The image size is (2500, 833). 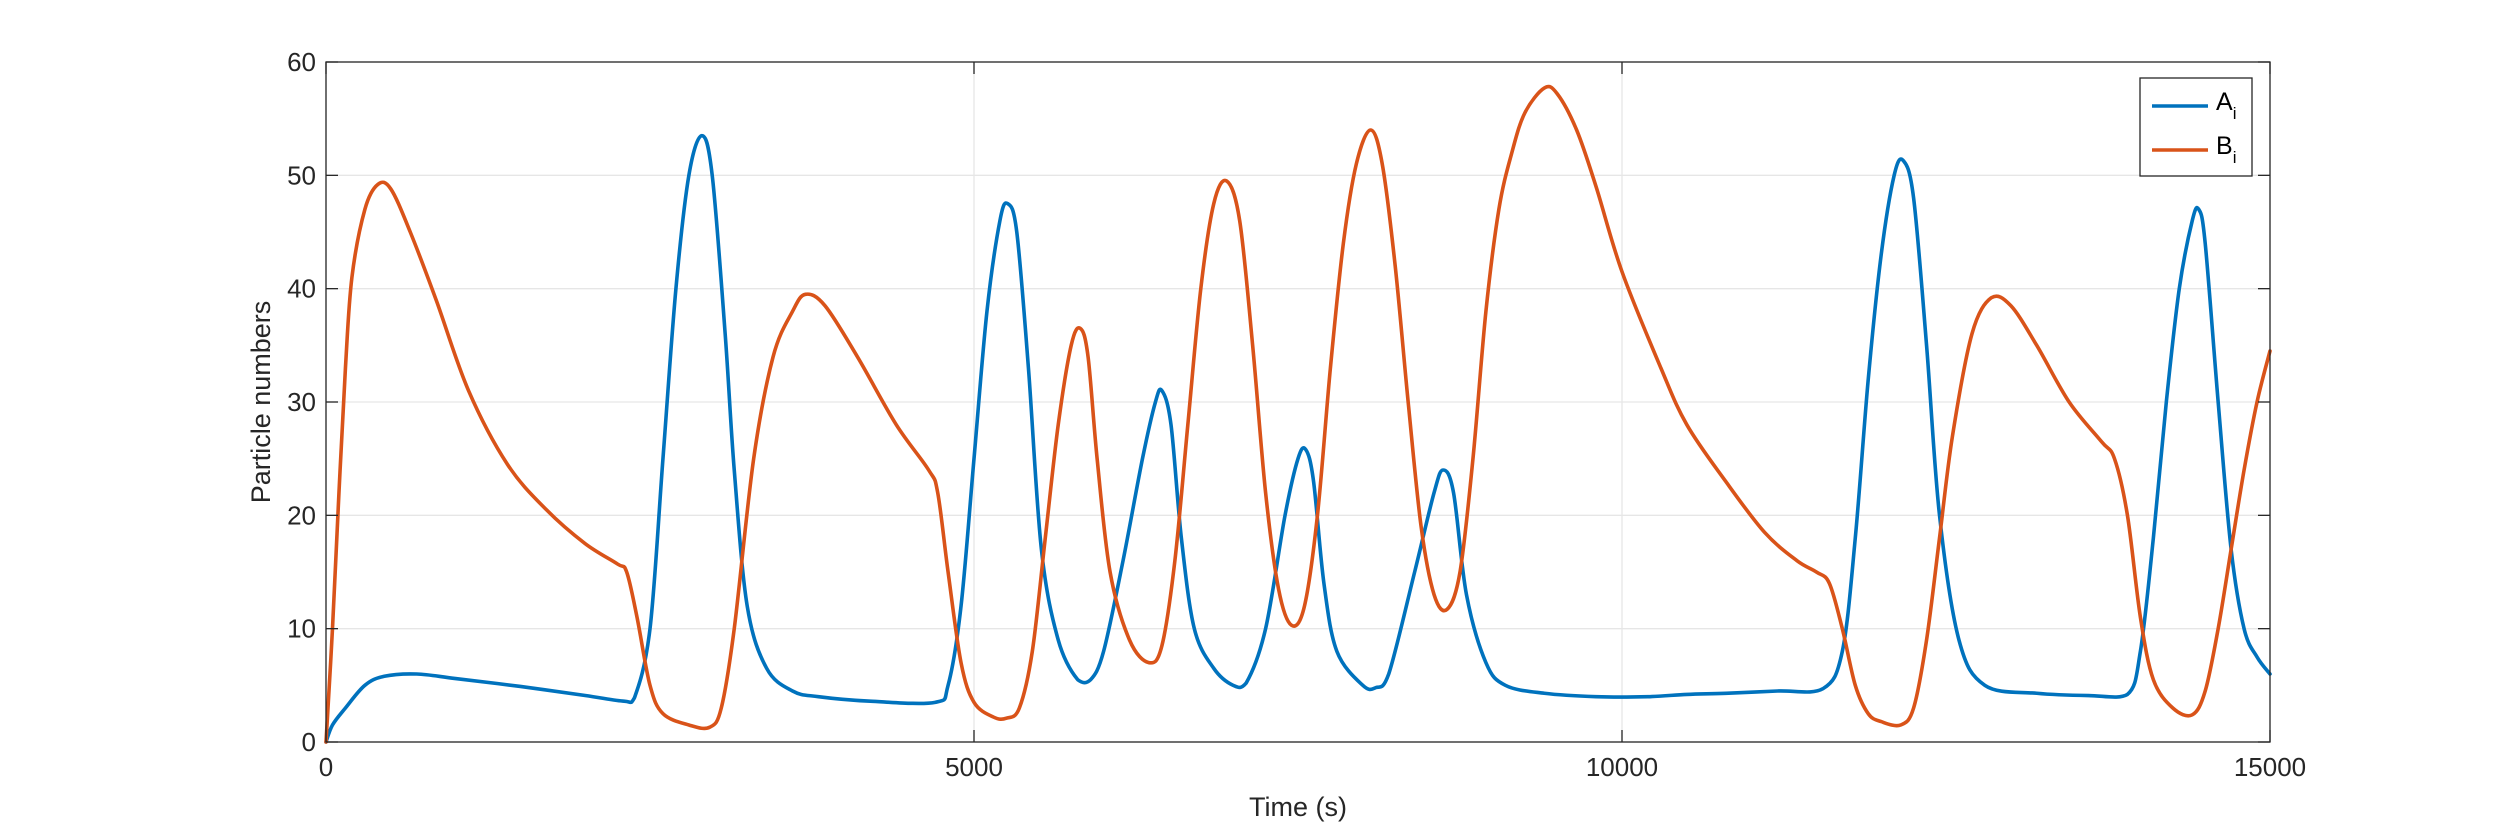 What do you see at coordinates (301, 515) in the screenshot?
I see `y-tick-label: 20` at bounding box center [301, 515].